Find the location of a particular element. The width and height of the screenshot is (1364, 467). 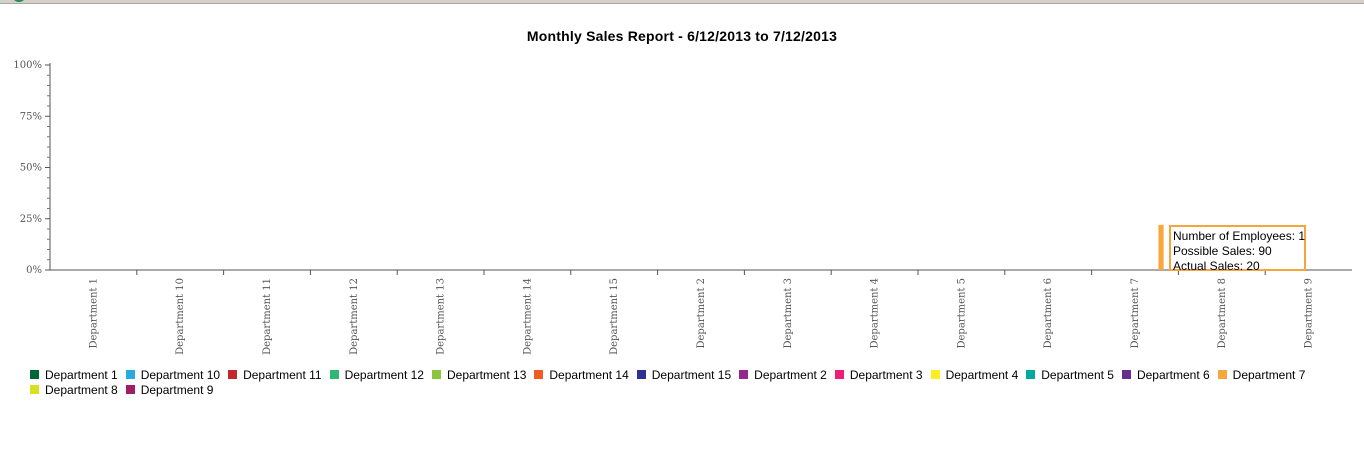

legend-label: Department 9 is located at coordinates (177, 390).